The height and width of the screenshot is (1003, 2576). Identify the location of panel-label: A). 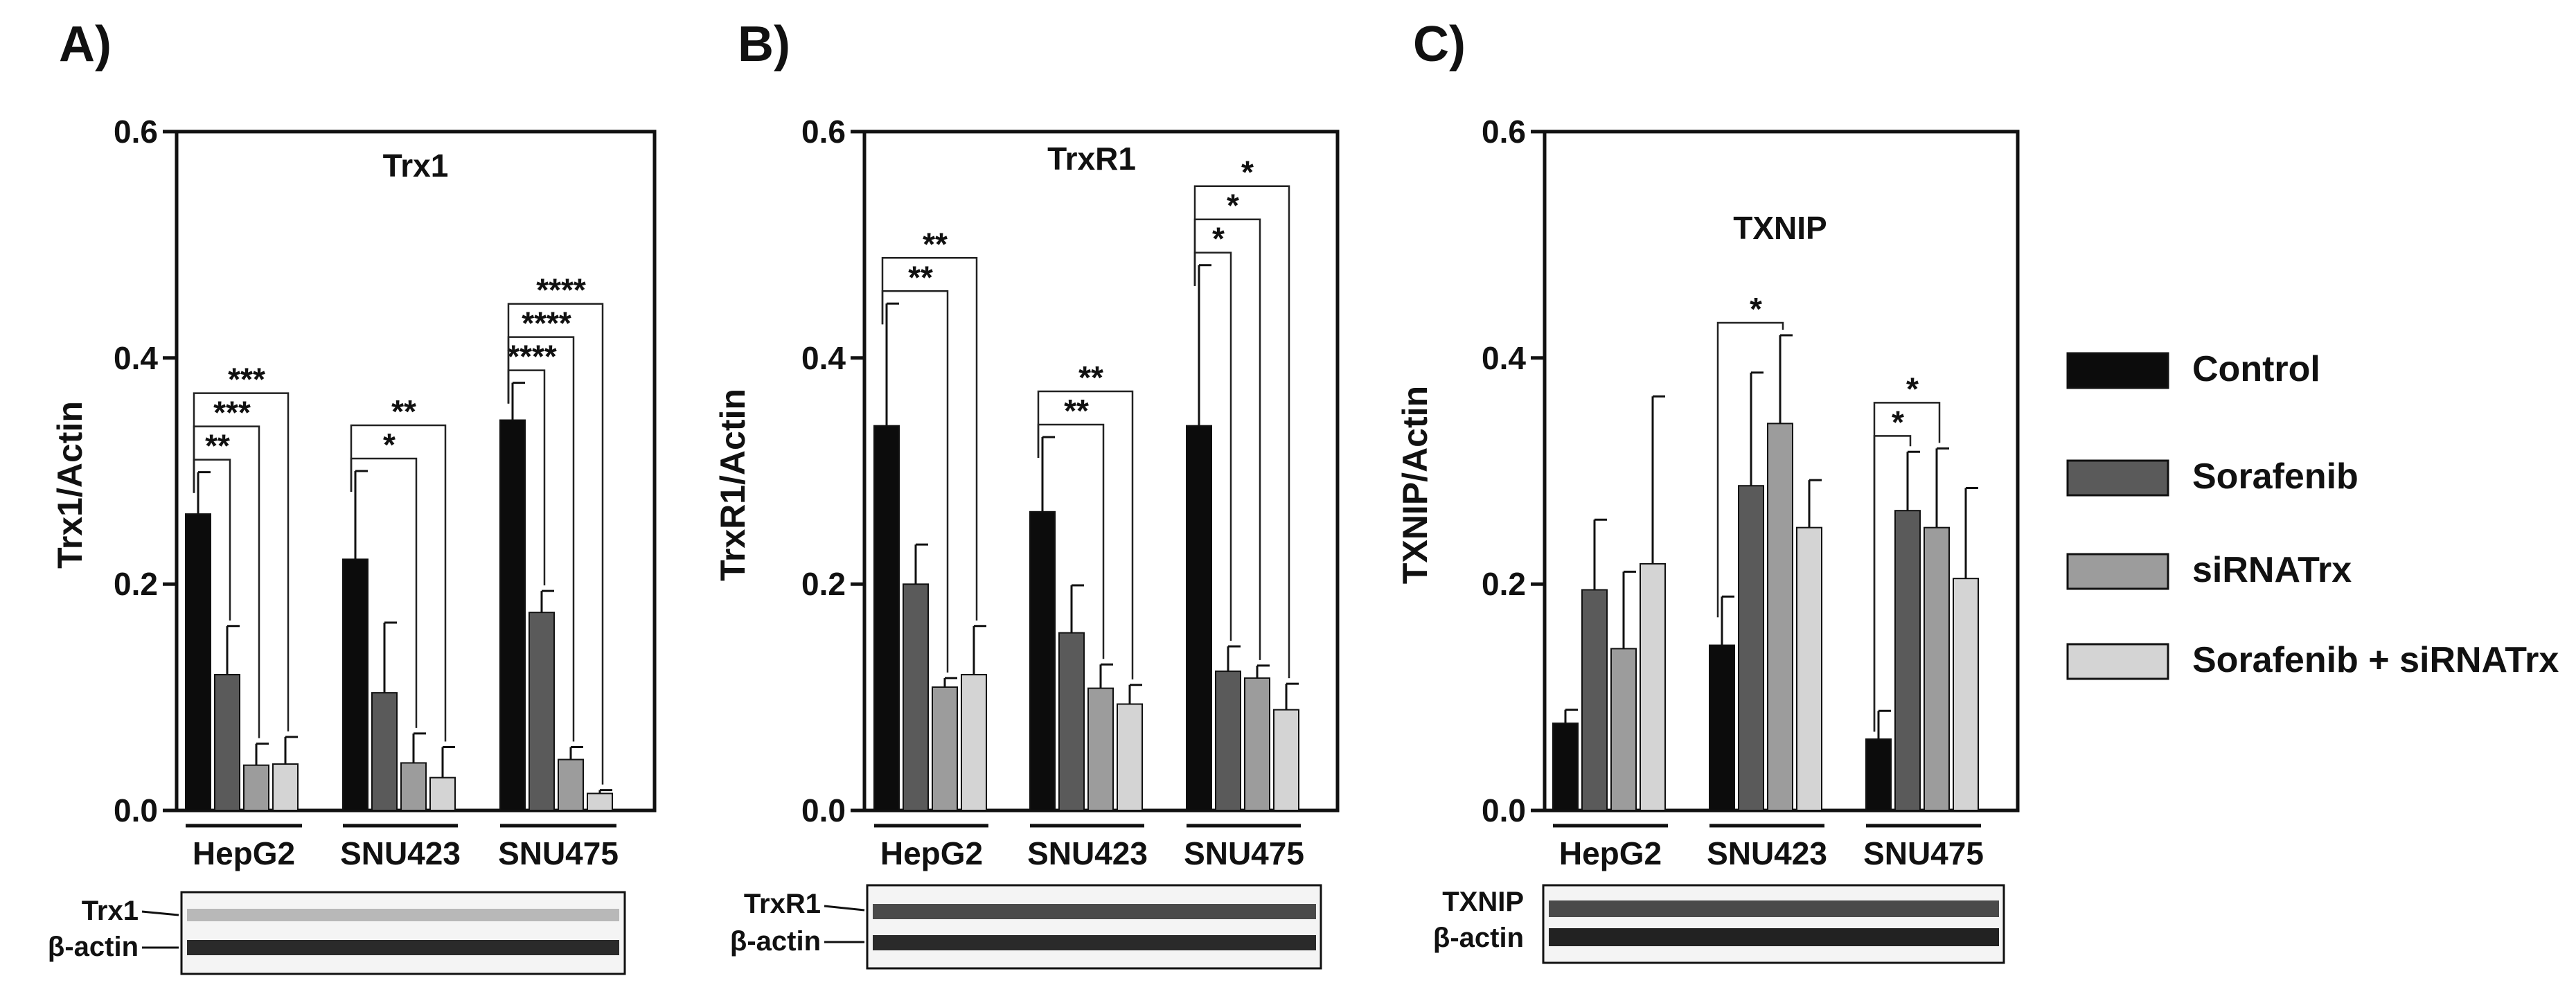
(85, 45).